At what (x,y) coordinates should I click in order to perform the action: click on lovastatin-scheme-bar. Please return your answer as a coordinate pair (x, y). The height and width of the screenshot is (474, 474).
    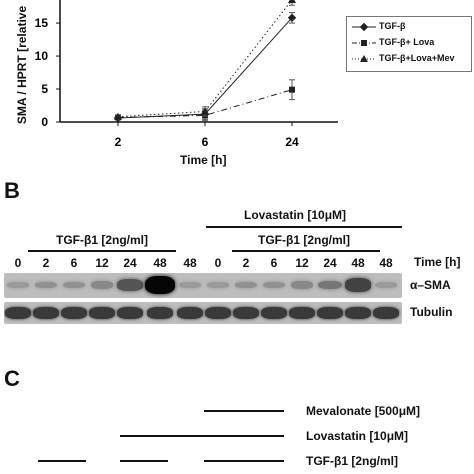
    Looking at the image, I should click on (202, 436).